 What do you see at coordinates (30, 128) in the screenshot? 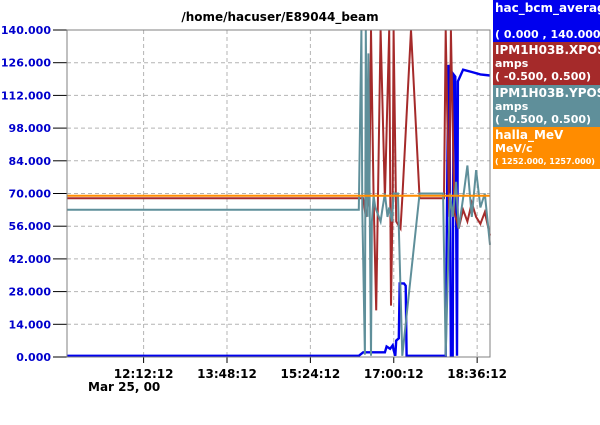
I see `y-tick-label: 98.000` at bounding box center [30, 128].